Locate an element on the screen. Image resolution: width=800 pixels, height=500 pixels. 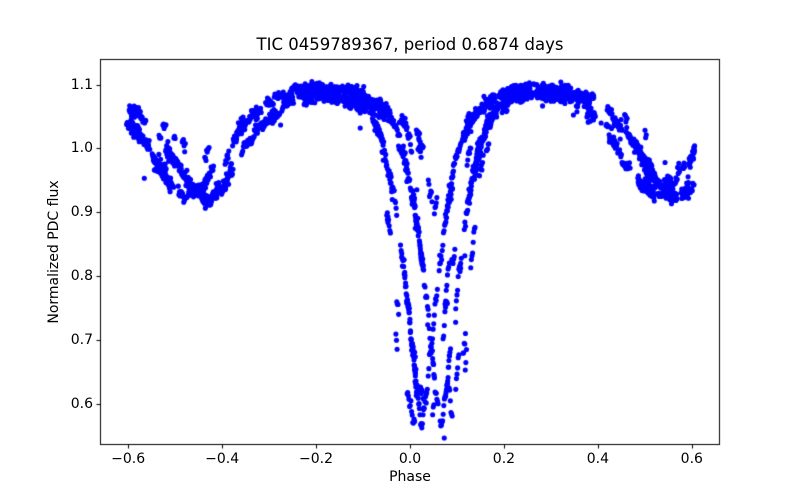
y-tick-label: 1.0 is located at coordinates (81, 148).